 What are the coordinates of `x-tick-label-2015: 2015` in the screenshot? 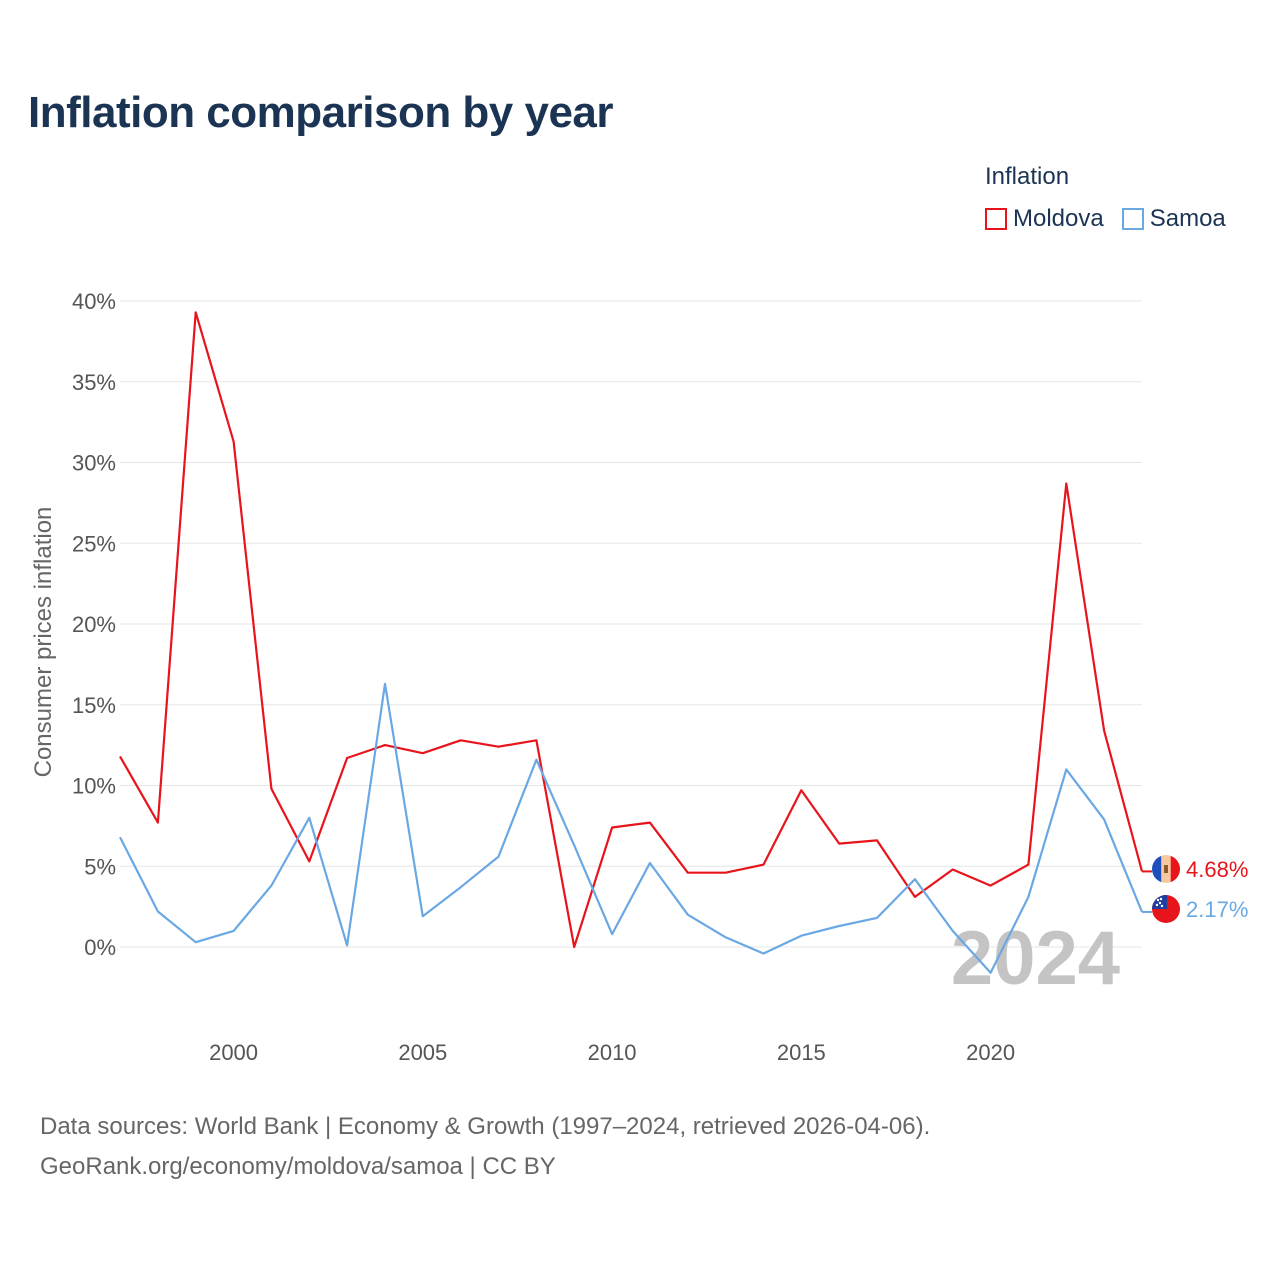 It's located at (801, 1052).